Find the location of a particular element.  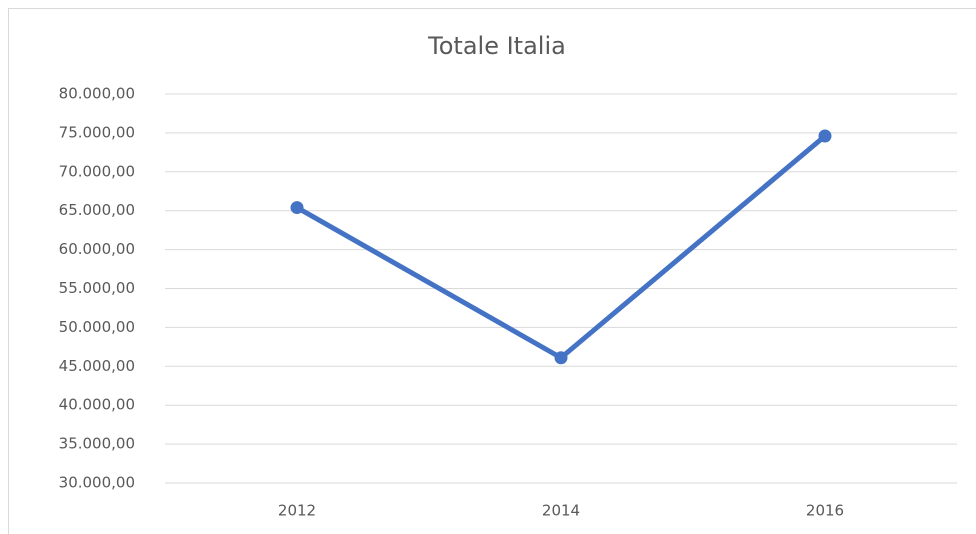

y-tick-label: 60.000,00 is located at coordinates (97, 249).